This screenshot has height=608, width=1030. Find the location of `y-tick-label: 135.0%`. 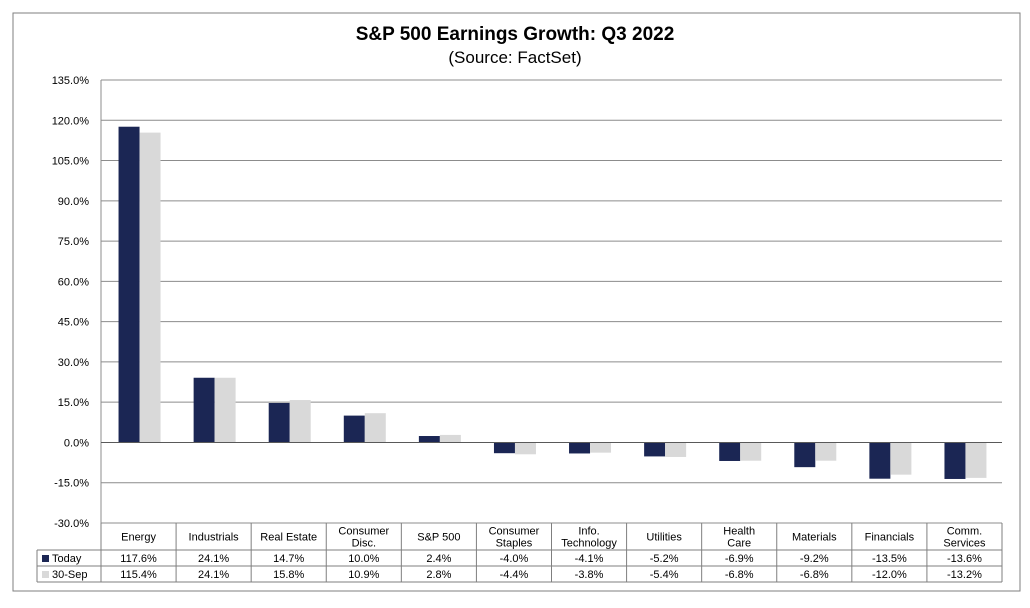

y-tick-label: 135.0% is located at coordinates (71, 81).